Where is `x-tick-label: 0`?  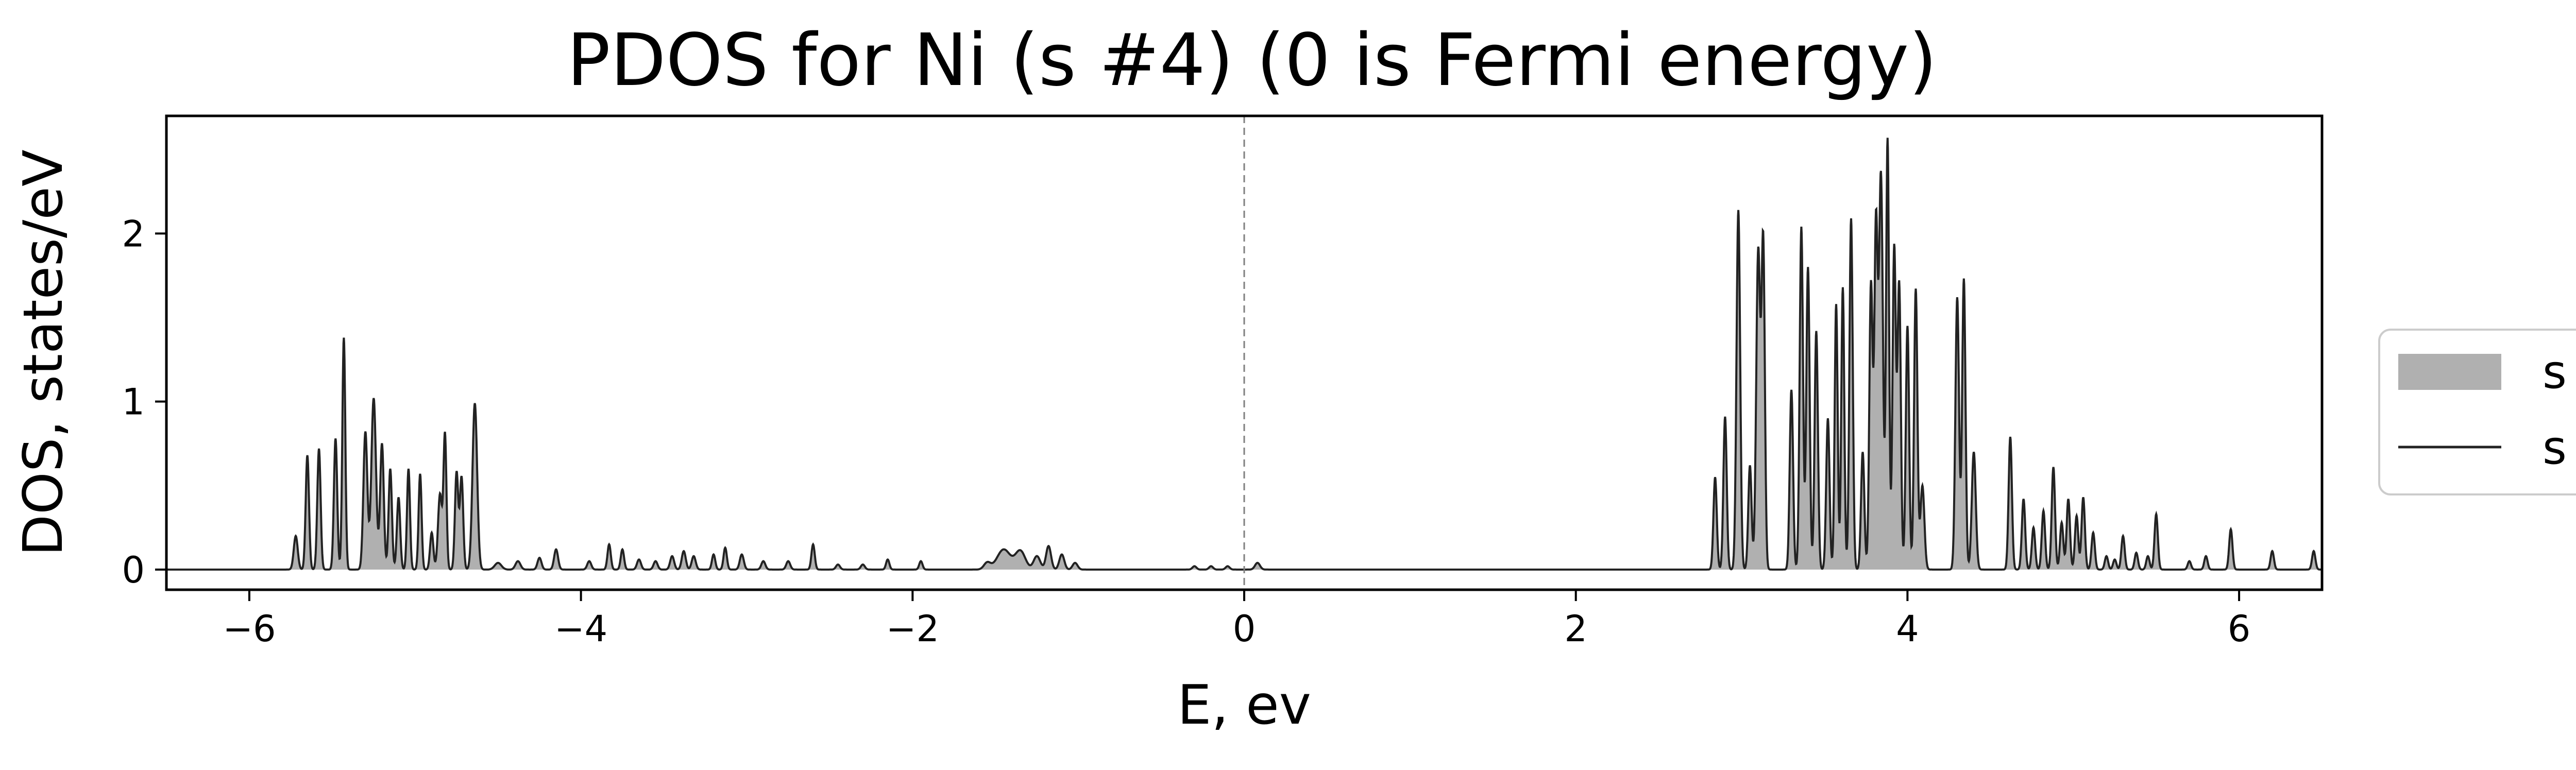 x-tick-label: 0 is located at coordinates (1244, 629).